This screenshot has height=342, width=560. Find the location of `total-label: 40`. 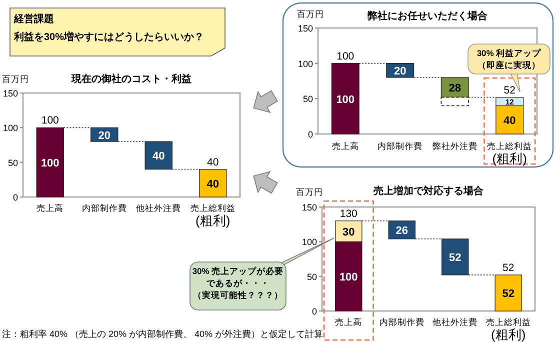

total-label: 40 is located at coordinates (213, 162).